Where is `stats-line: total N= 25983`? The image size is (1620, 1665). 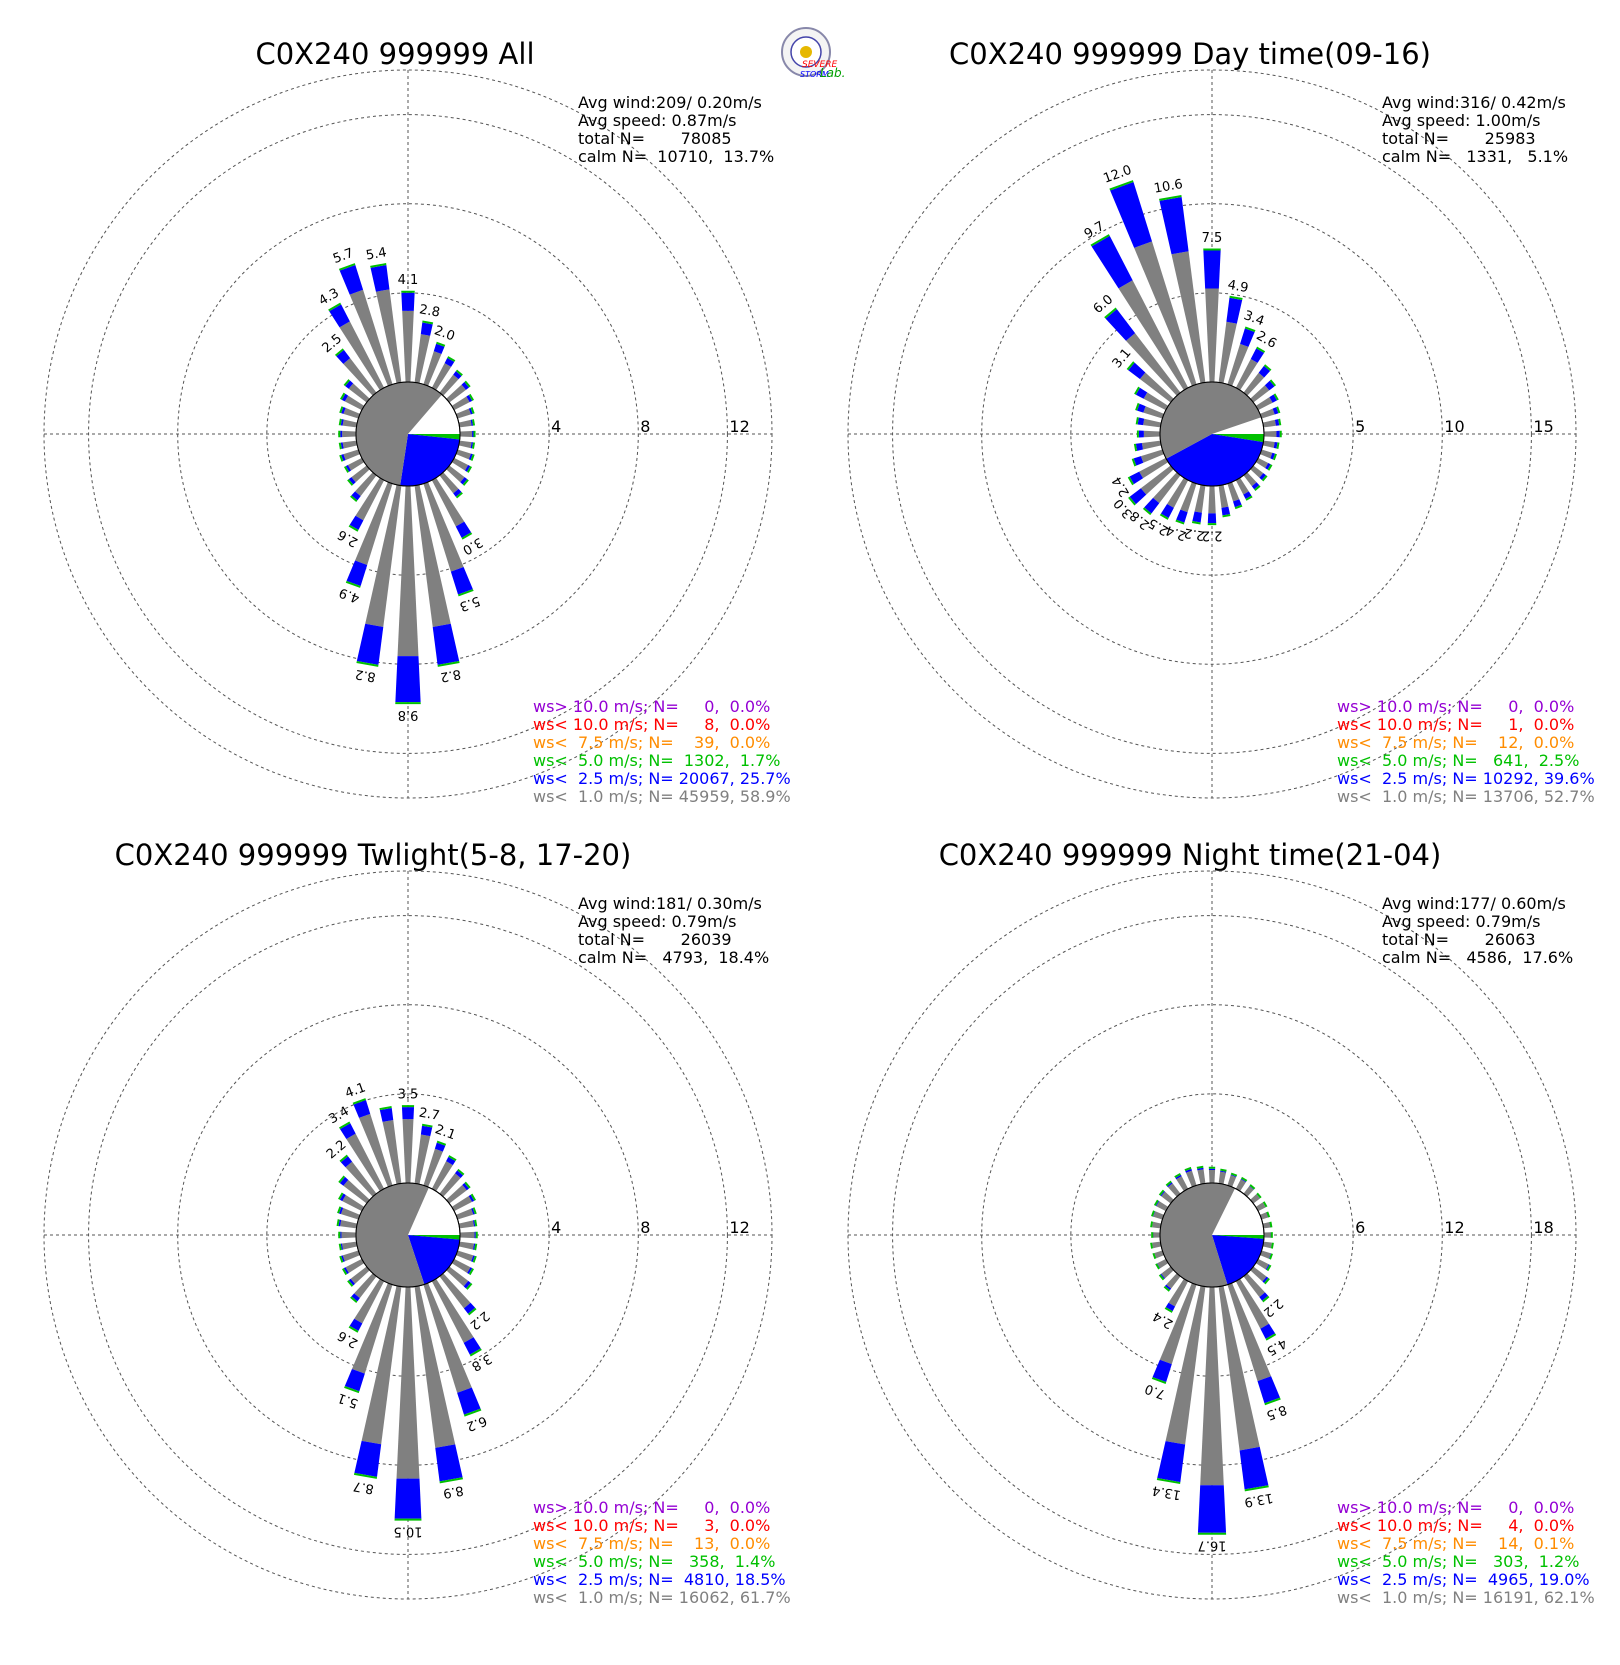 stats-line: total N= 25983 is located at coordinates (1459, 138).